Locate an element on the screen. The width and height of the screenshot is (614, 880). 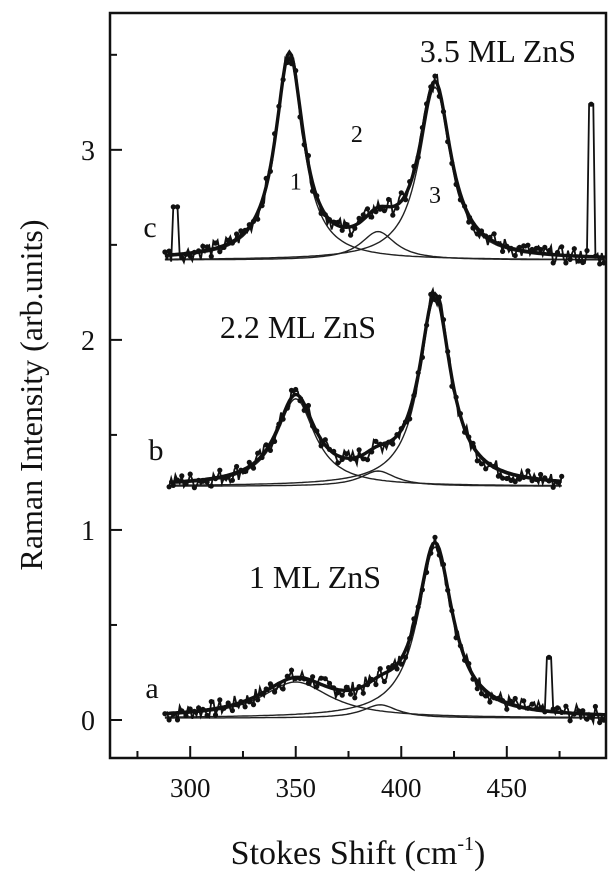
x-axis-label: Stokes Shift (cm-1) is located at coordinates (358, 852).